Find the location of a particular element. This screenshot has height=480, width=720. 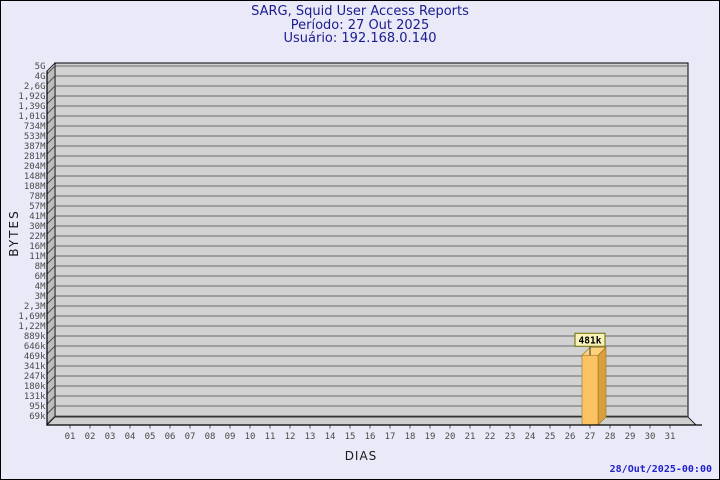

x-tick-label: 26 is located at coordinates (570, 437).